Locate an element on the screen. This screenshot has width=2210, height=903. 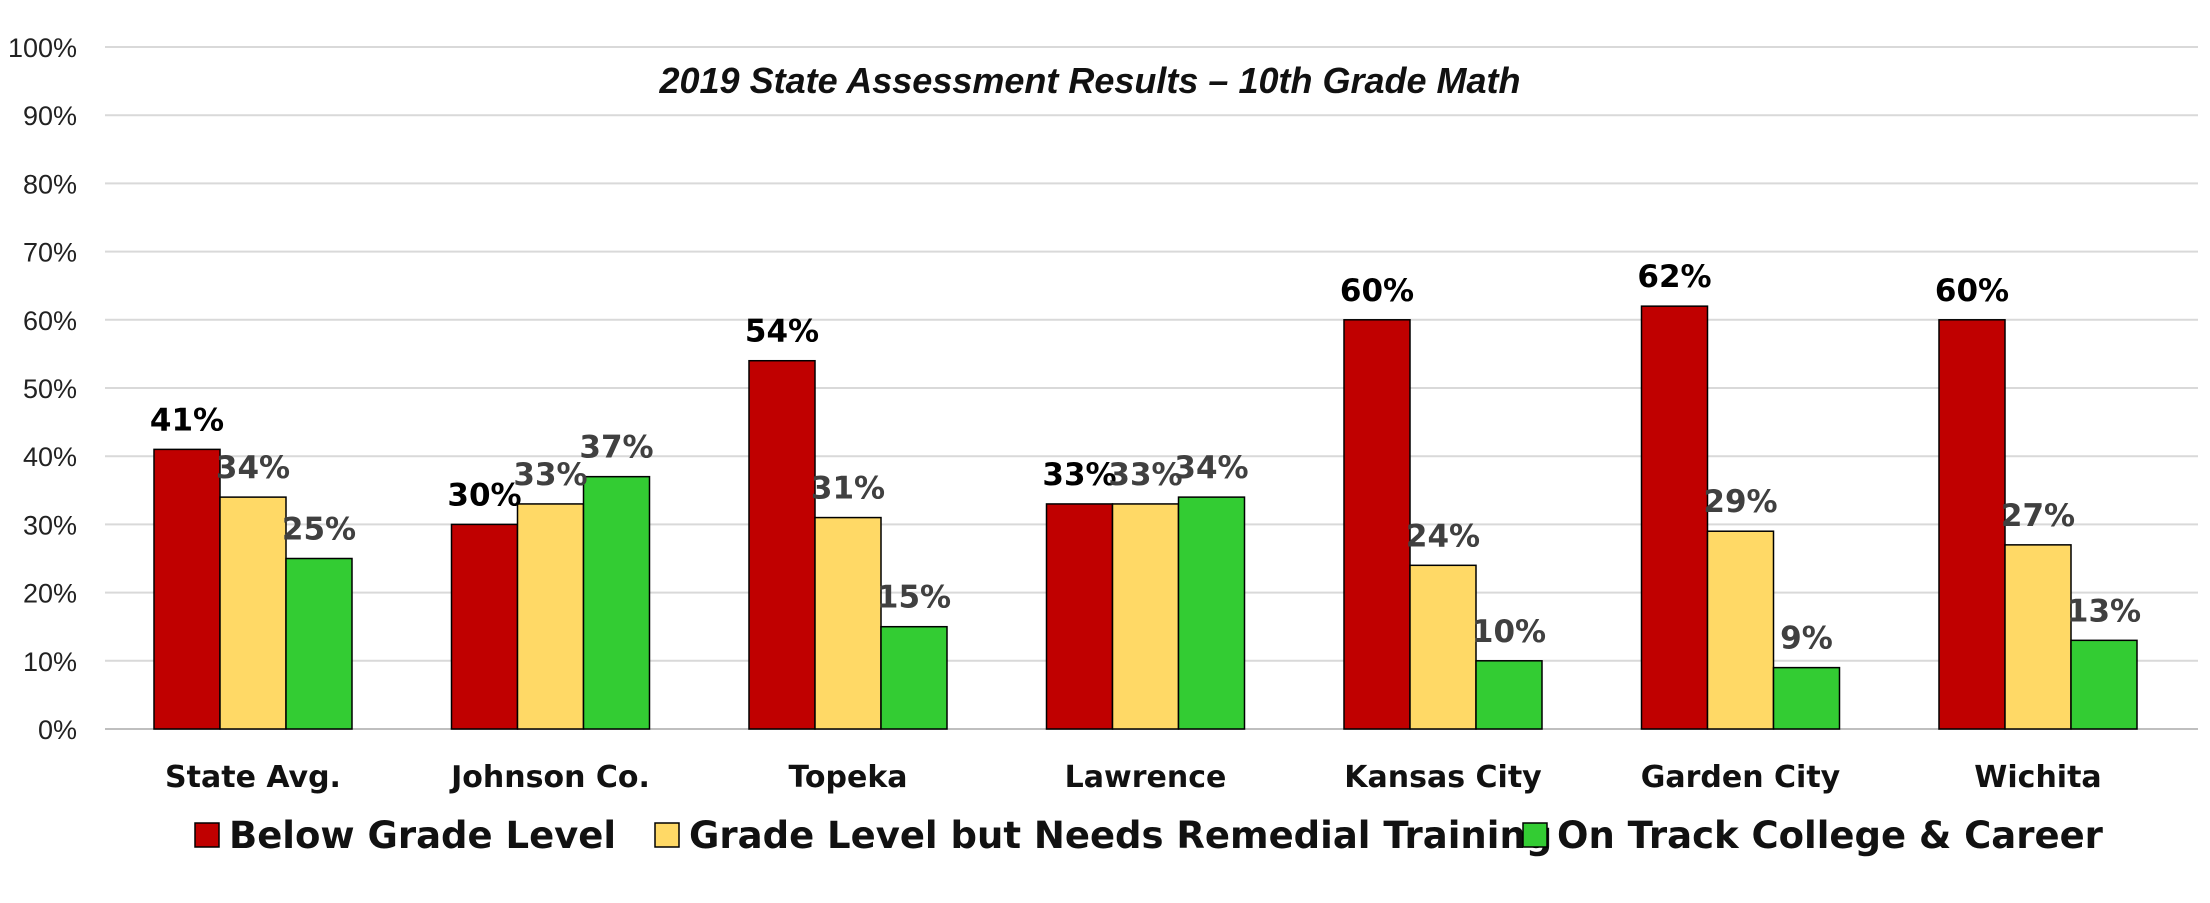
data-label: 62% is located at coordinates (1674, 277).